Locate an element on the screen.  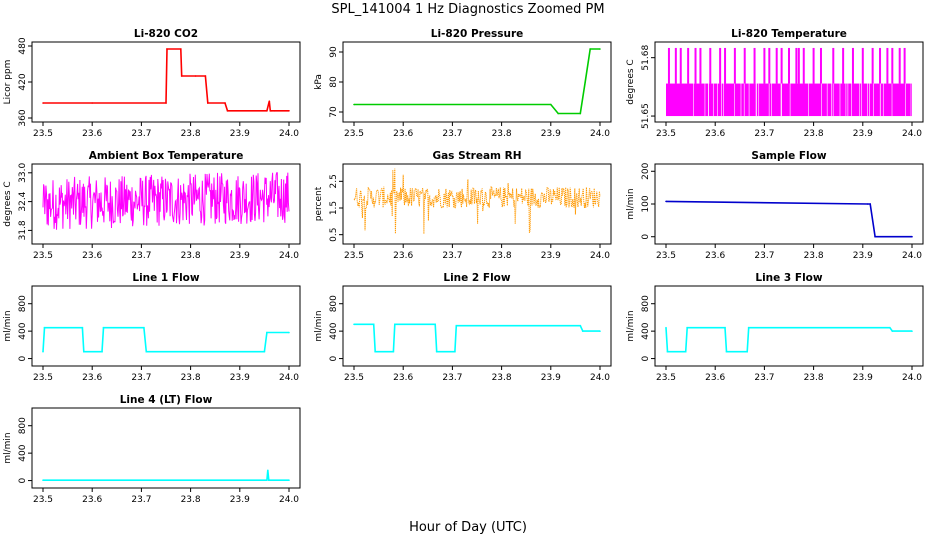
panel-title: Sample Flow is located at coordinates (788, 156).